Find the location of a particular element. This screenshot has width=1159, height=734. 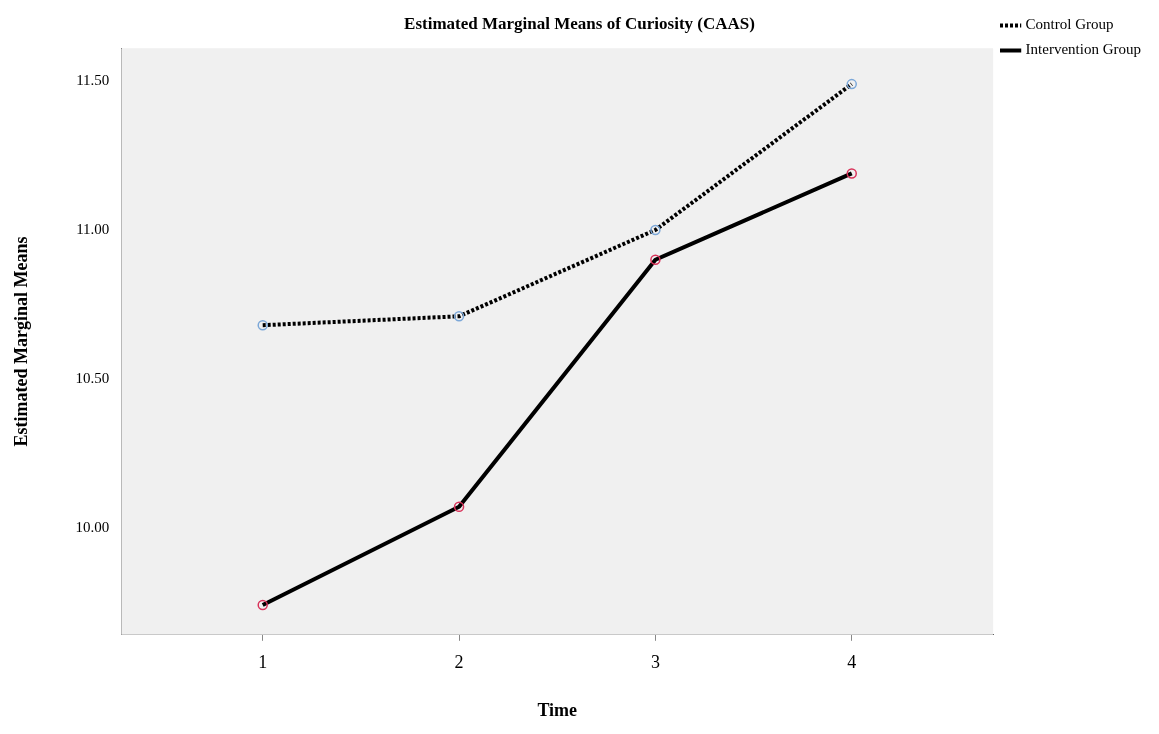

x-axis-title: Time is located at coordinates (557, 709).